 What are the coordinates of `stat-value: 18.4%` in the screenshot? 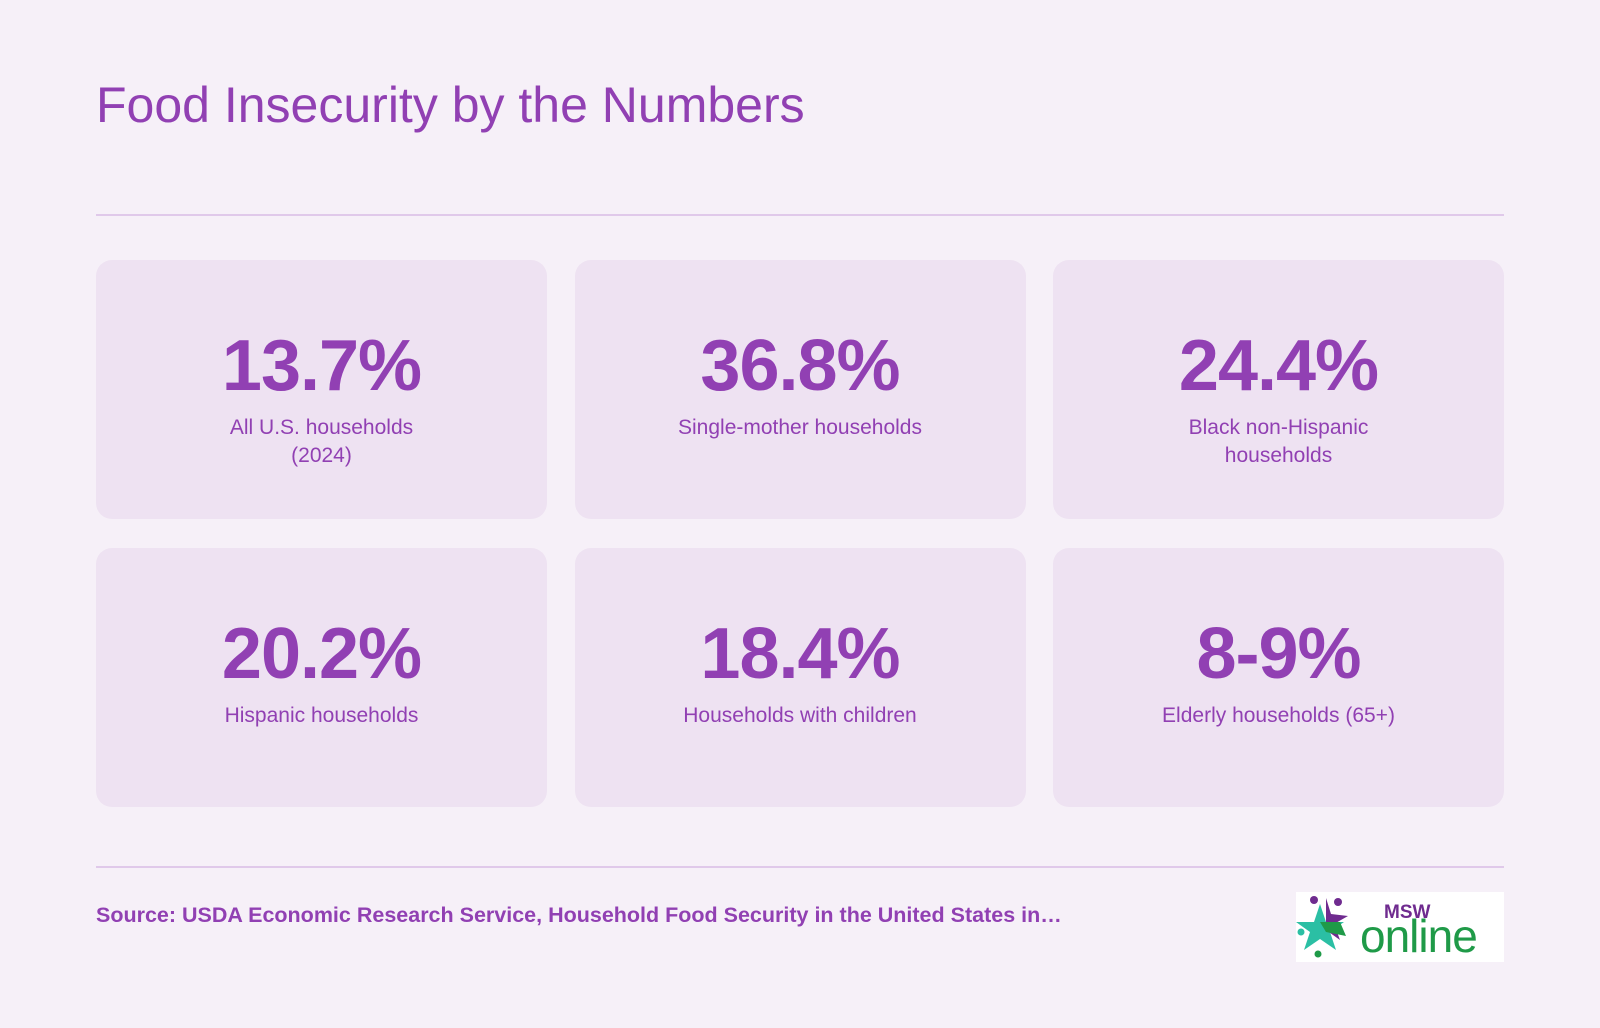 It's located at (800, 654).